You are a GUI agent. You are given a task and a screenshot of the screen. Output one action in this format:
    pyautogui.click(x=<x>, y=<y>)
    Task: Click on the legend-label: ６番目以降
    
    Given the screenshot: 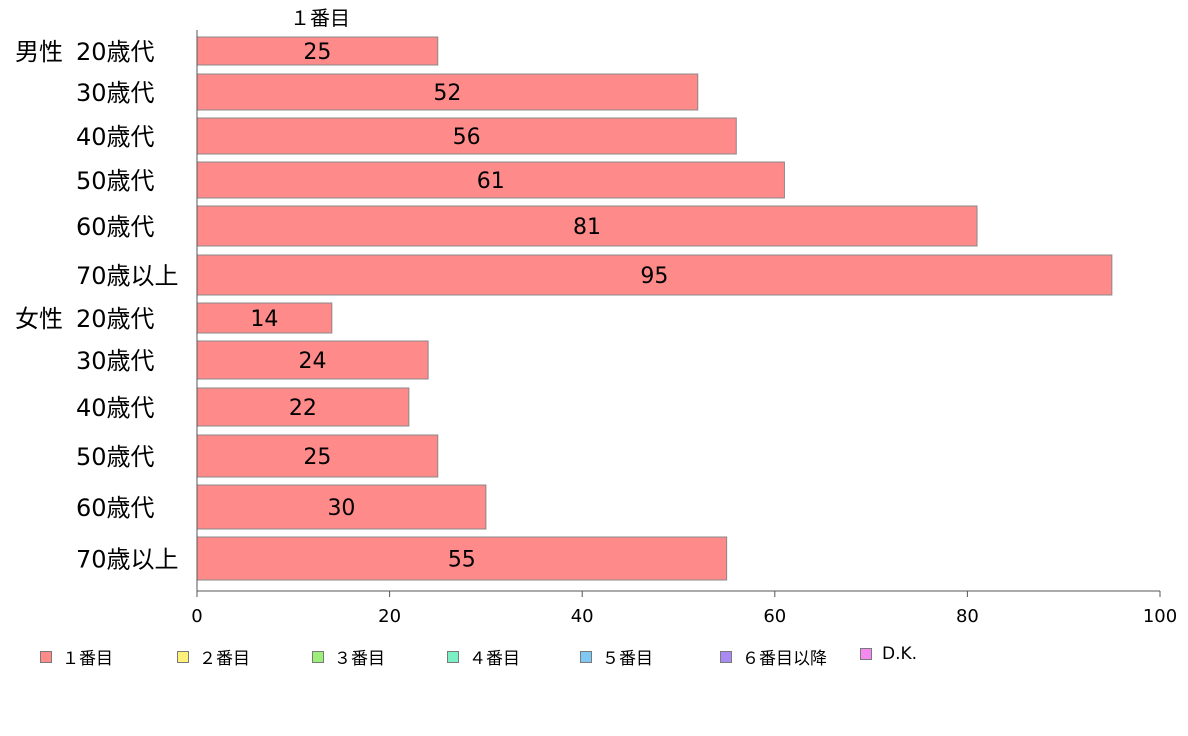 What is the action you would take?
    pyautogui.click(x=784, y=659)
    